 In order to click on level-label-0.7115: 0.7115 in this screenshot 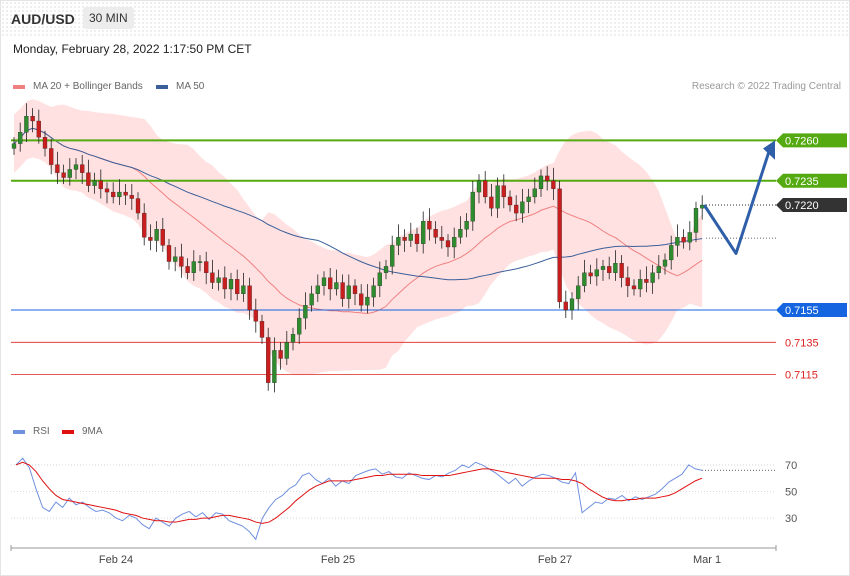, I will do `click(801, 376)`.